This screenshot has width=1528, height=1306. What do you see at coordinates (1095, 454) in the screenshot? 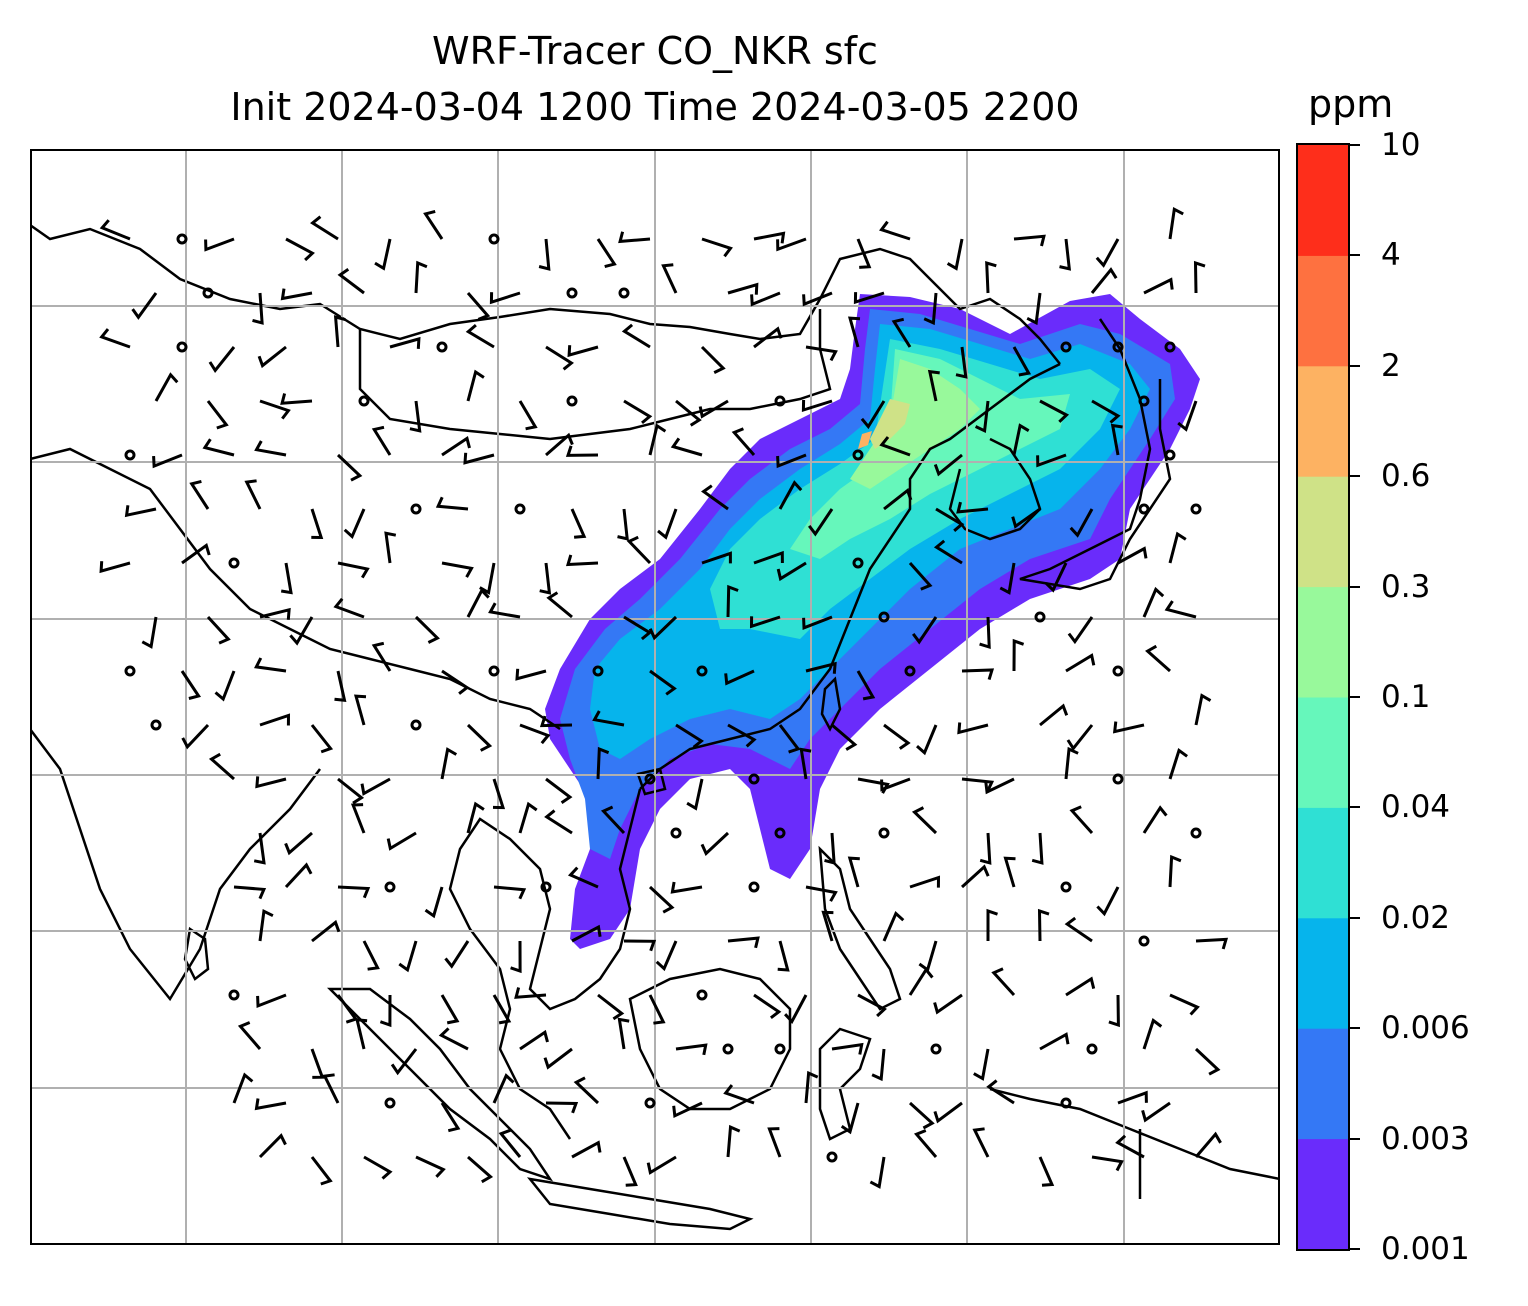
I see `japan-coast` at bounding box center [1095, 454].